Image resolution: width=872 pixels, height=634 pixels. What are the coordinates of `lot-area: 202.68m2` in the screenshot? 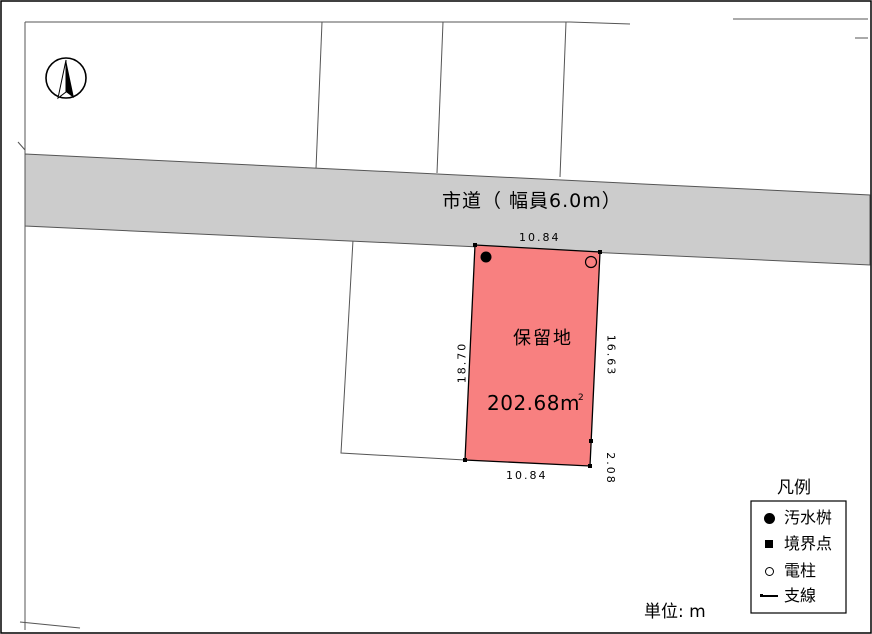 It's located at (535, 403).